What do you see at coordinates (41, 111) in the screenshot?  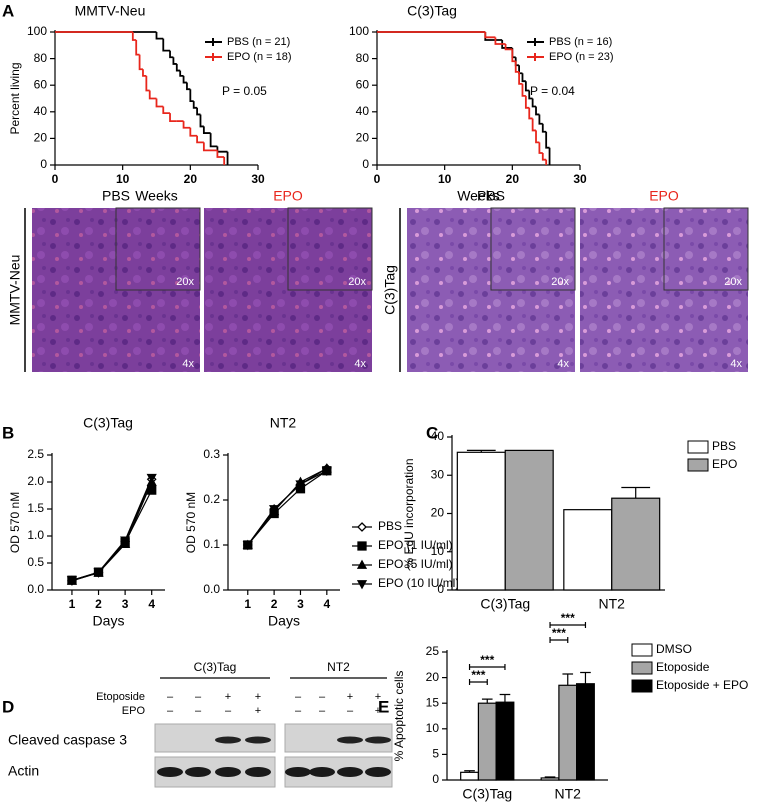 I see `y-tick-label: 40` at bounding box center [41, 111].